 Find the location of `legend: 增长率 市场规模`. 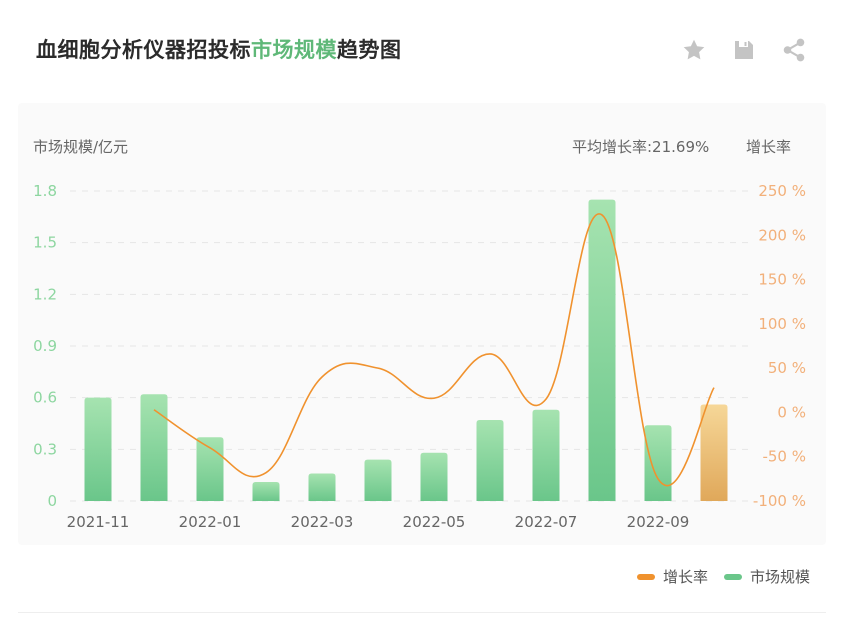

legend: 增长率 市场规模 is located at coordinates (723, 576).